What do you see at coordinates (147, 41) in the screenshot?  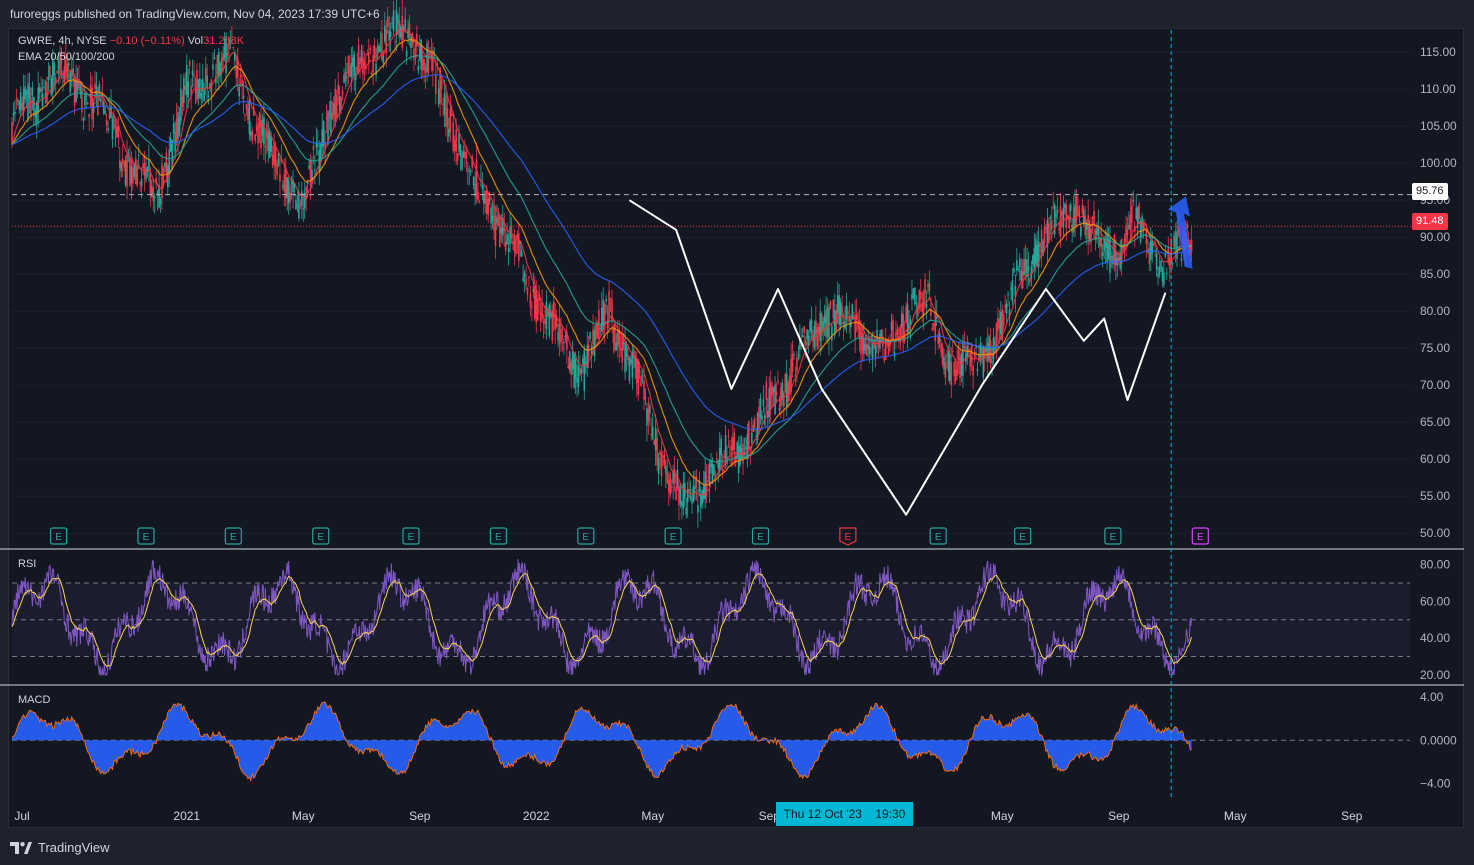 I see `change-text: −0.10 (−0.11%)` at bounding box center [147, 41].